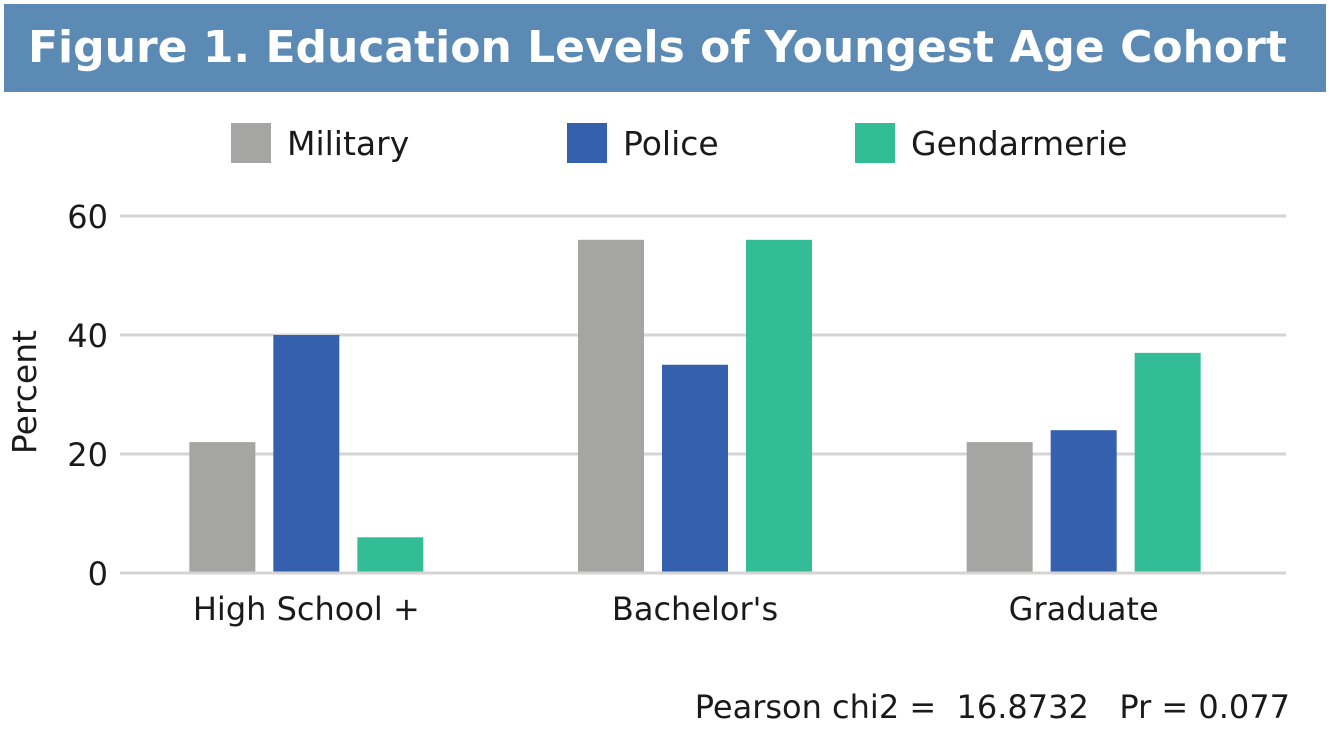 This screenshot has width=1330, height=737. Describe the element at coordinates (87, 217) in the screenshot. I see `y-tick-label-60: 60` at that location.